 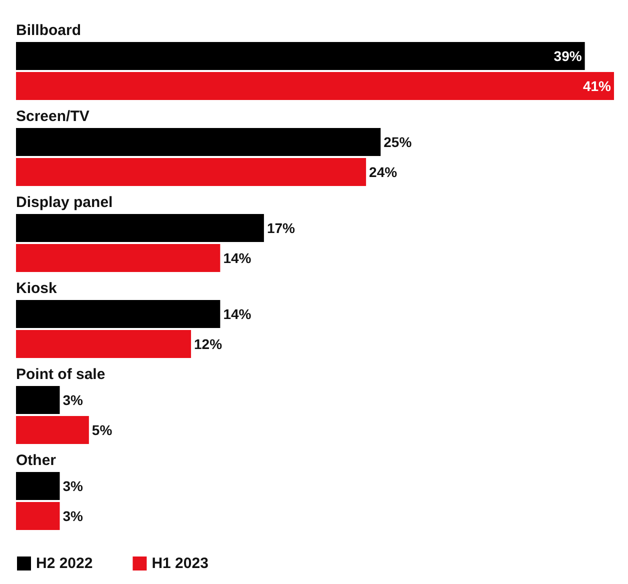 I want to click on data-label: 39%, so click(x=568, y=56).